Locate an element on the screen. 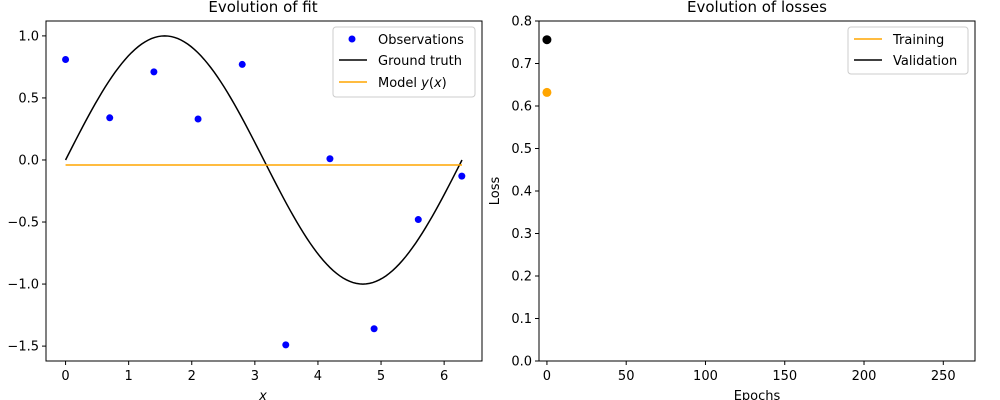 The height and width of the screenshot is (400, 1000). fit-legend: Observations Ground truth Model y(x) is located at coordinates (404, 62).